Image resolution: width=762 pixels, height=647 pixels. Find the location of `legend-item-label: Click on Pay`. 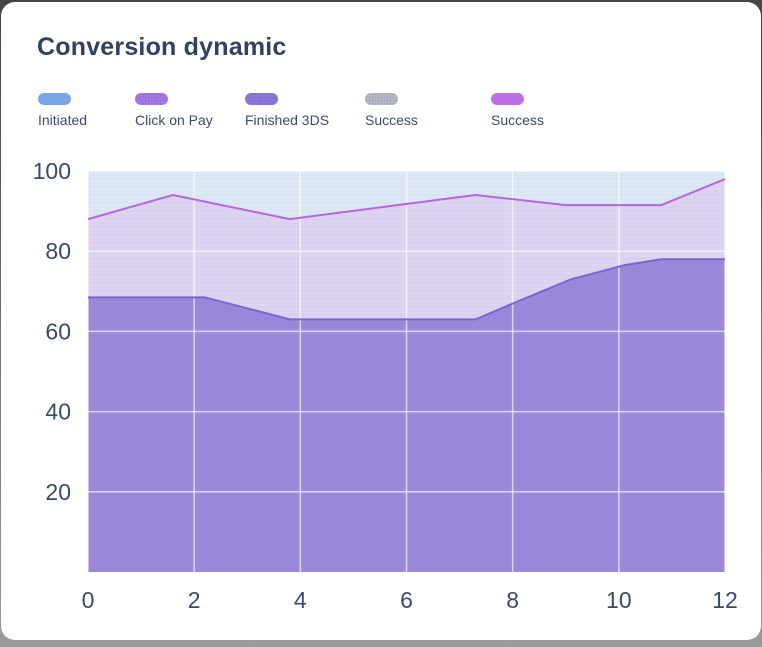

legend-item-label: Click on Pay is located at coordinates (174, 120).